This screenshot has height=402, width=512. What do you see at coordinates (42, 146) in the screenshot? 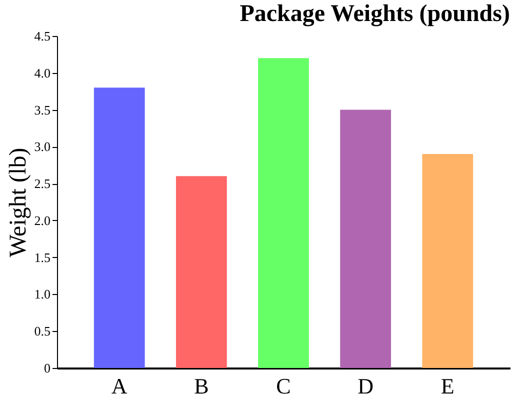
I see `y-tick-label: 3.0` at bounding box center [42, 146].